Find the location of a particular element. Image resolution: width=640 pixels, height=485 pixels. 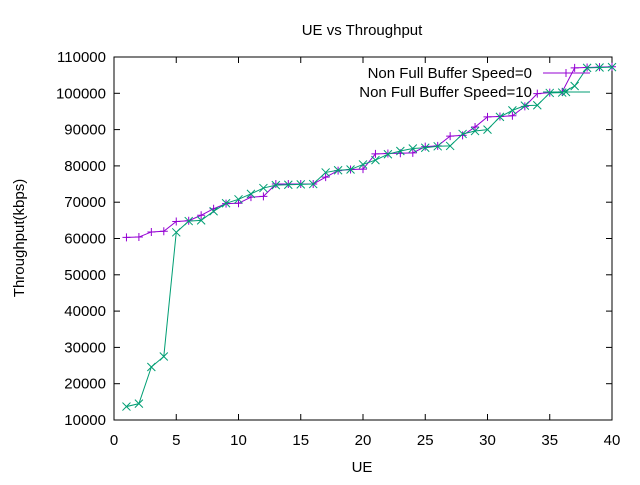

y-tick-label: 30000 is located at coordinates (85, 347).